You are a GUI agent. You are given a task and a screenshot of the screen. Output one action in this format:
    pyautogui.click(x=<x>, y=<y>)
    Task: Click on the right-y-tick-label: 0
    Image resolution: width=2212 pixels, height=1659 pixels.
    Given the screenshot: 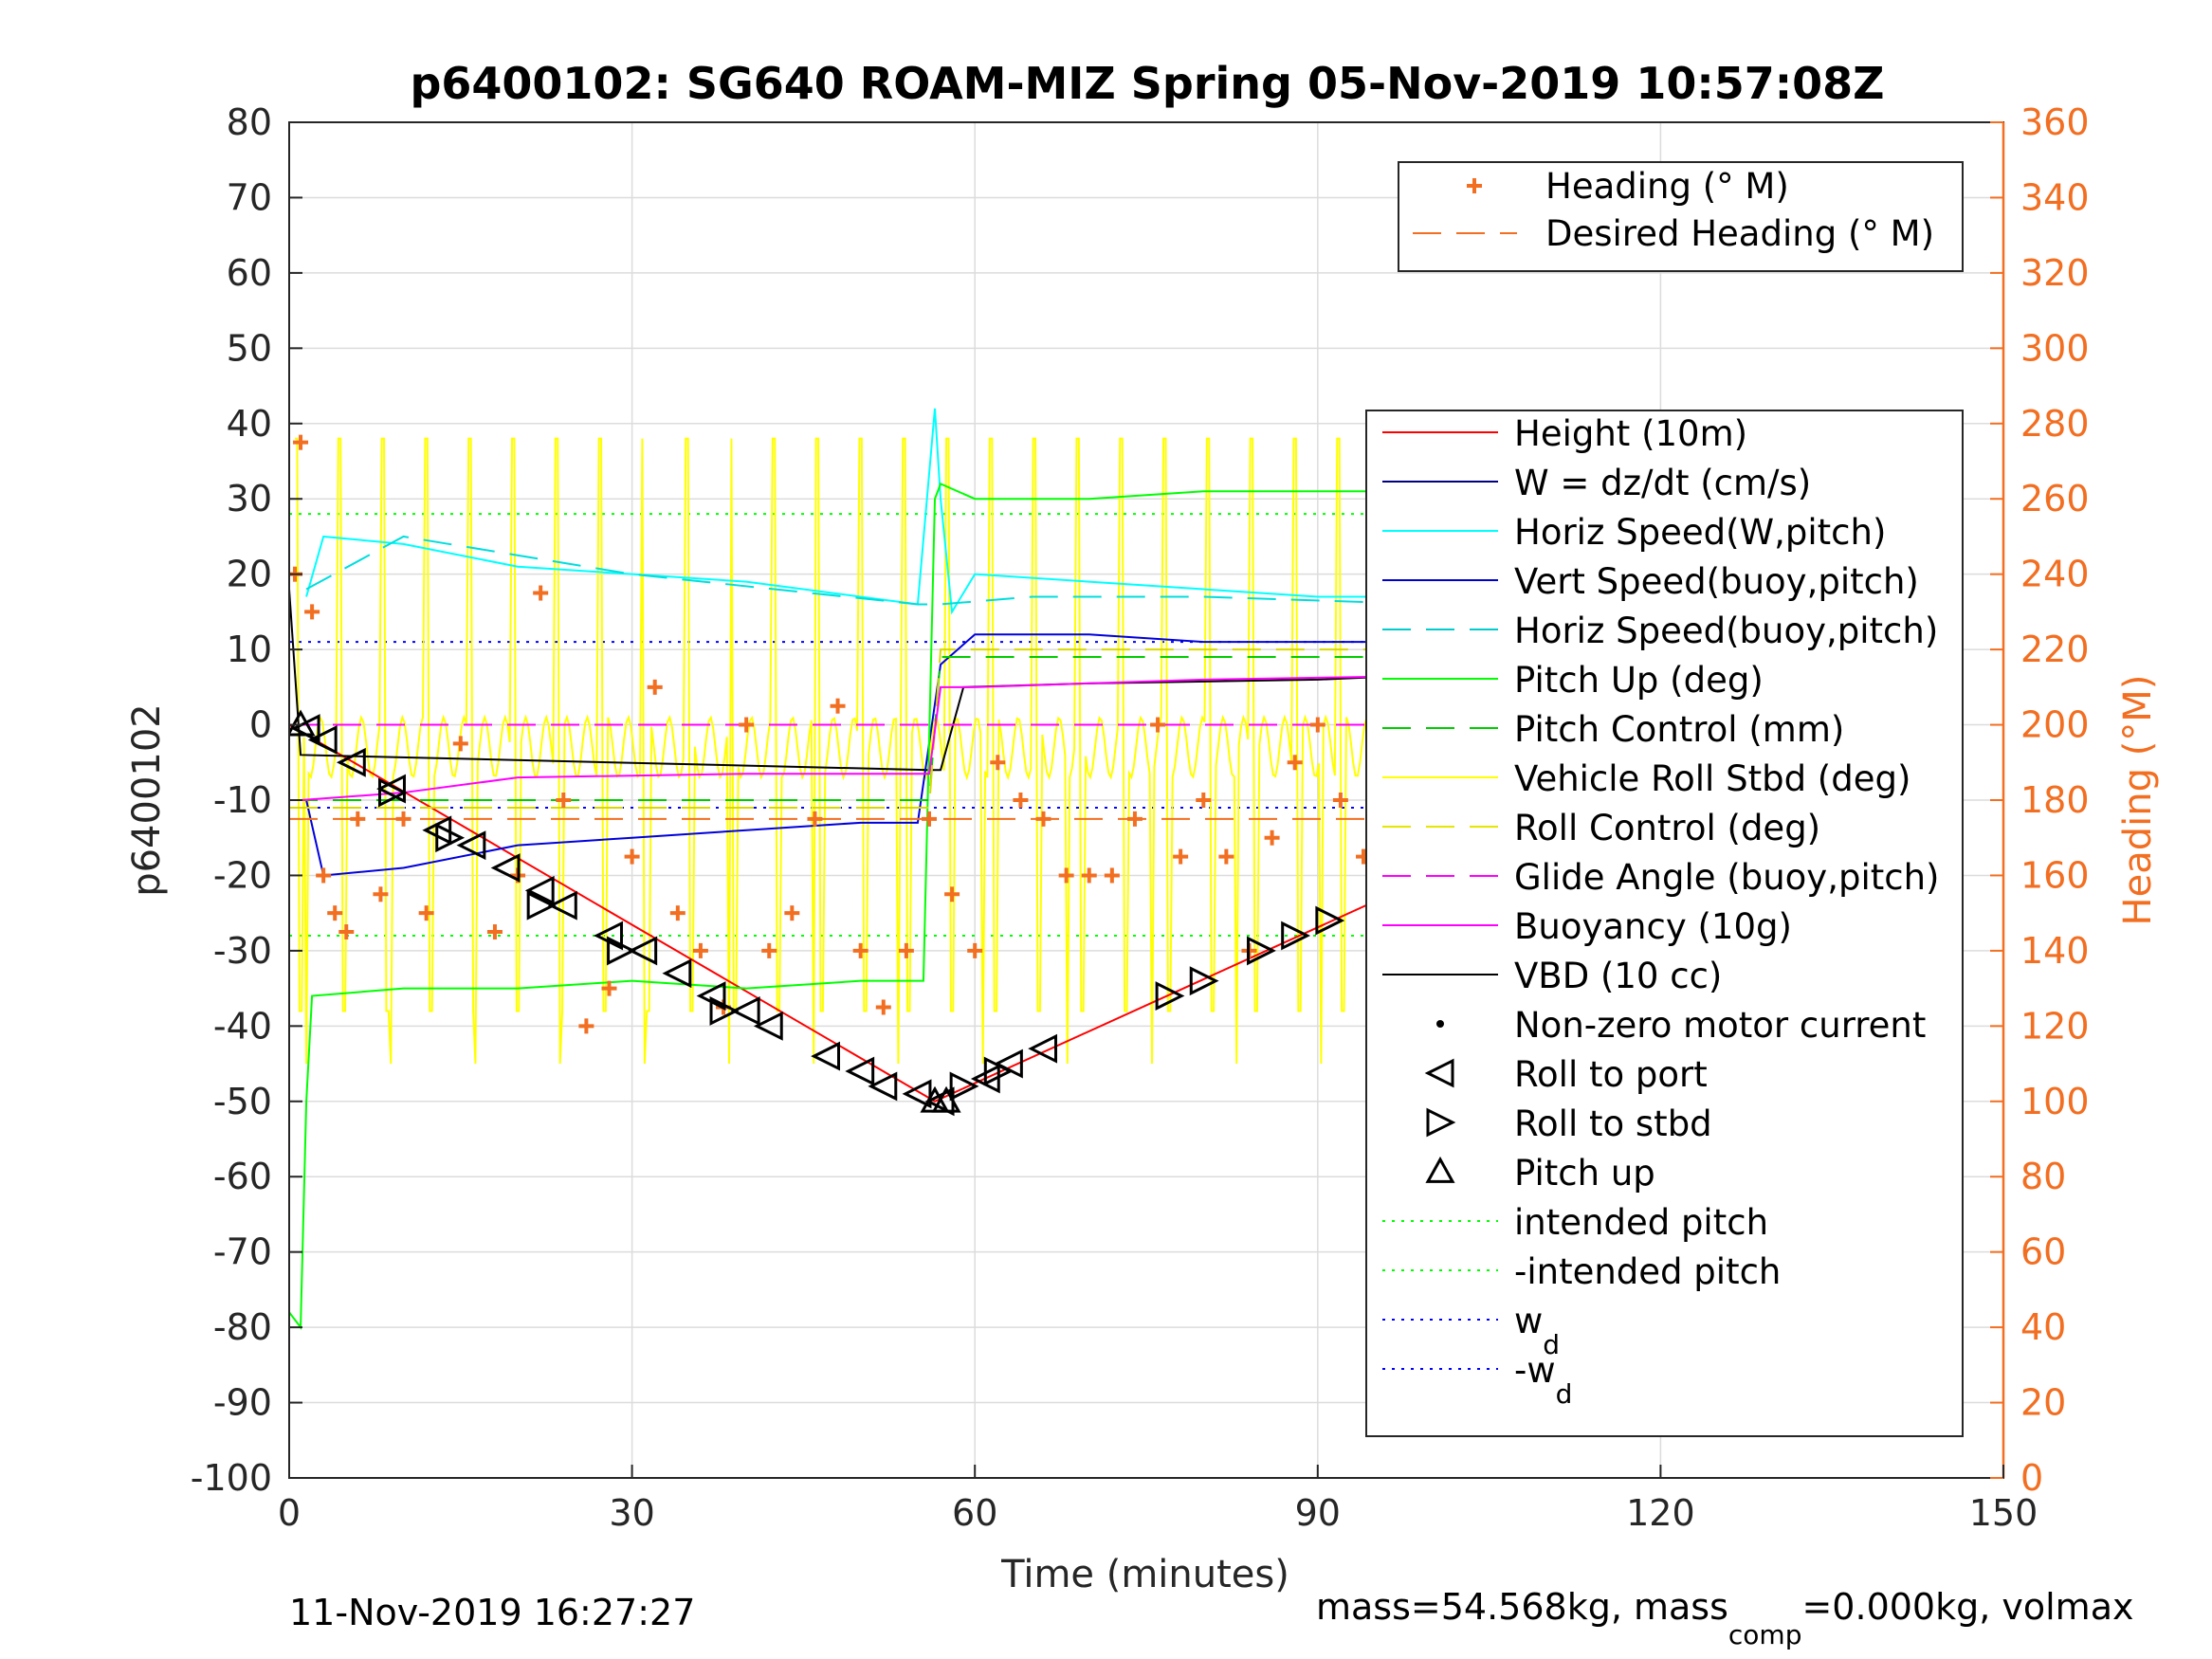 What is the action you would take?
    pyautogui.click(x=2031, y=1478)
    